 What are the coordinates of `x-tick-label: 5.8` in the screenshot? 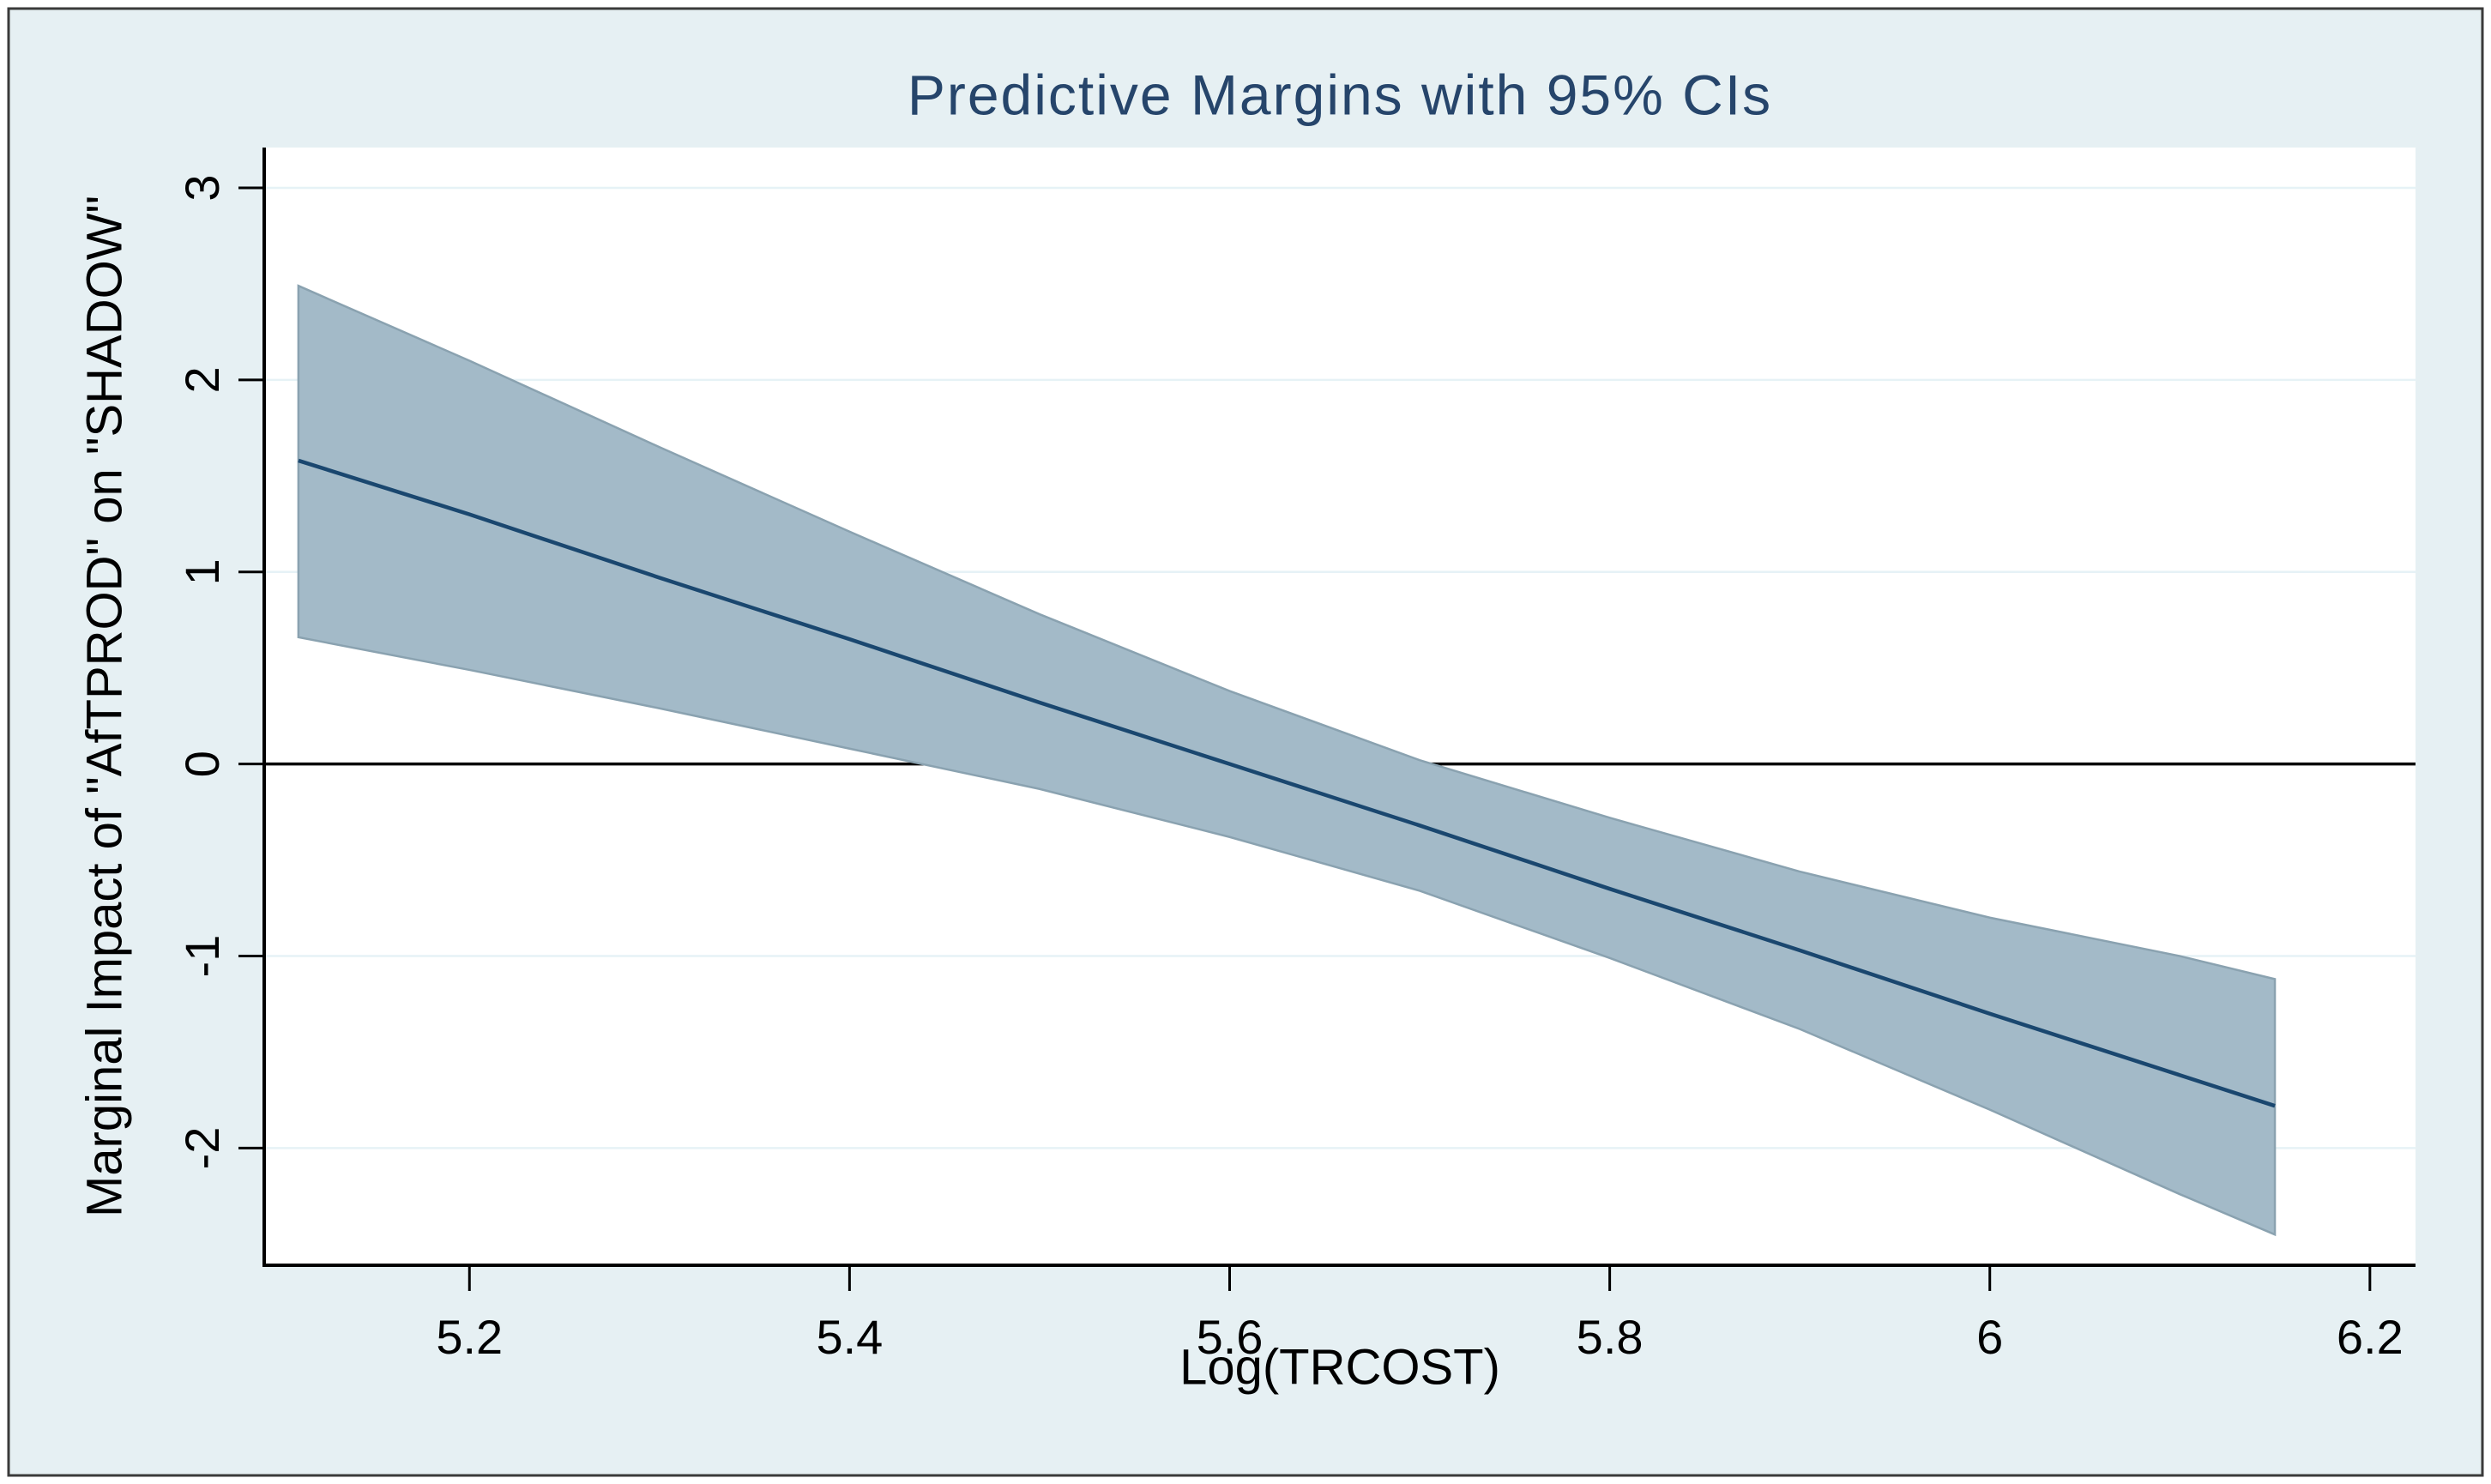 It's located at (1610, 1337).